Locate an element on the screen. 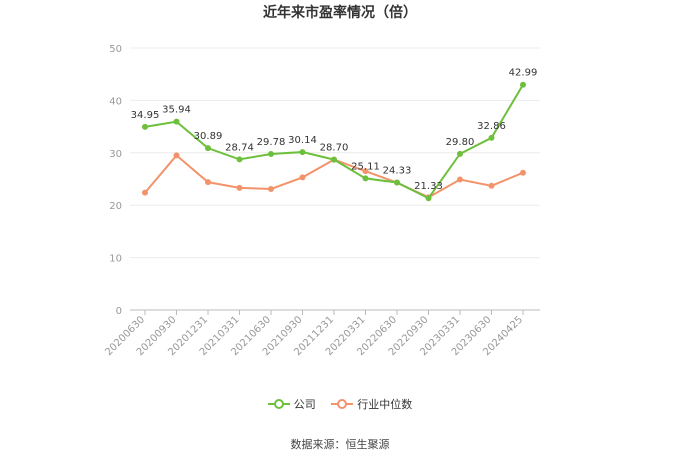 The image size is (680, 460). y-tick-label: 10 is located at coordinates (115, 259).